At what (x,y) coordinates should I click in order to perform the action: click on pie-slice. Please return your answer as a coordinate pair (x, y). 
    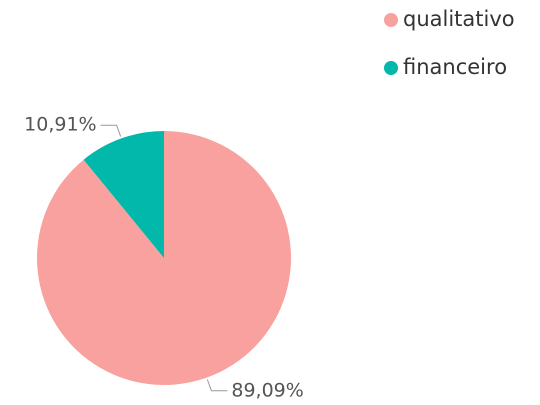
    Looking at the image, I should click on (123, 194).